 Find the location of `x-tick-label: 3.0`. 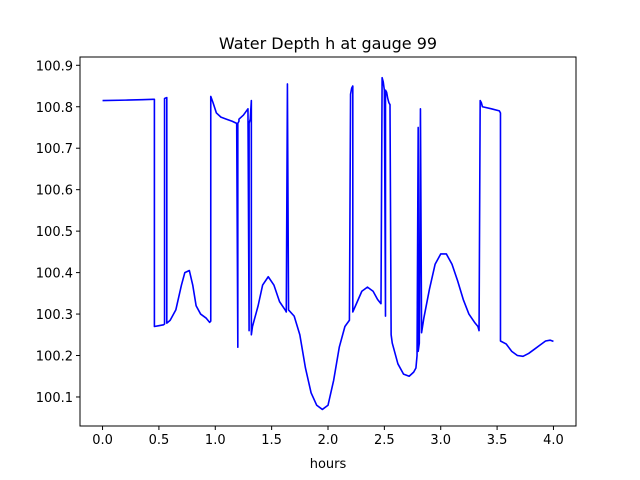

x-tick-label: 3.0 is located at coordinates (440, 440).